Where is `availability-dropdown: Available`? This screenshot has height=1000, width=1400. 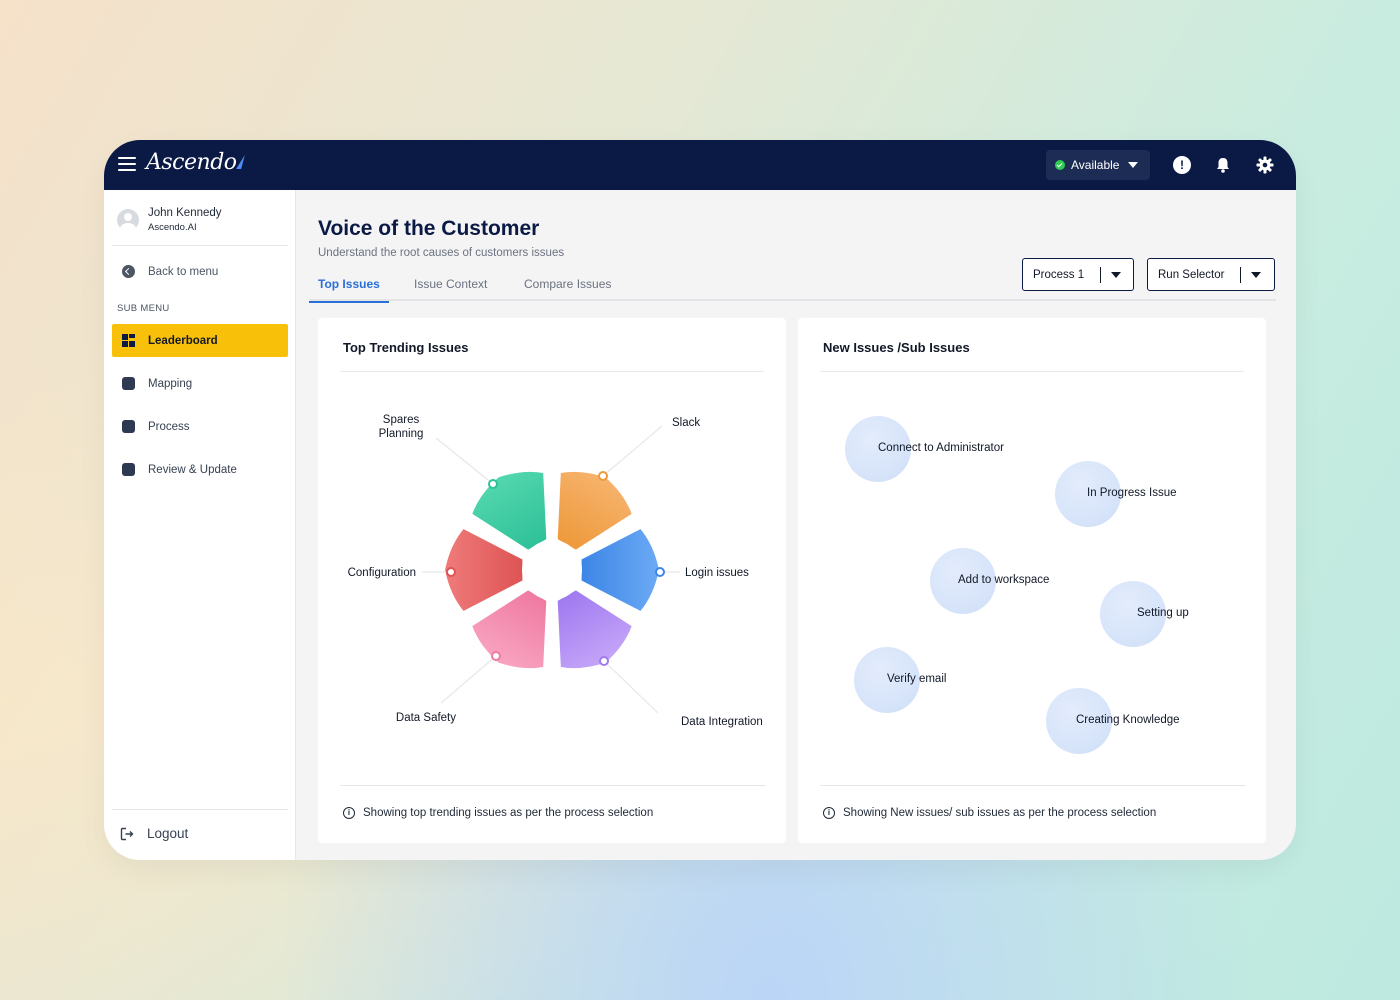 availability-dropdown: Available is located at coordinates (1098, 165).